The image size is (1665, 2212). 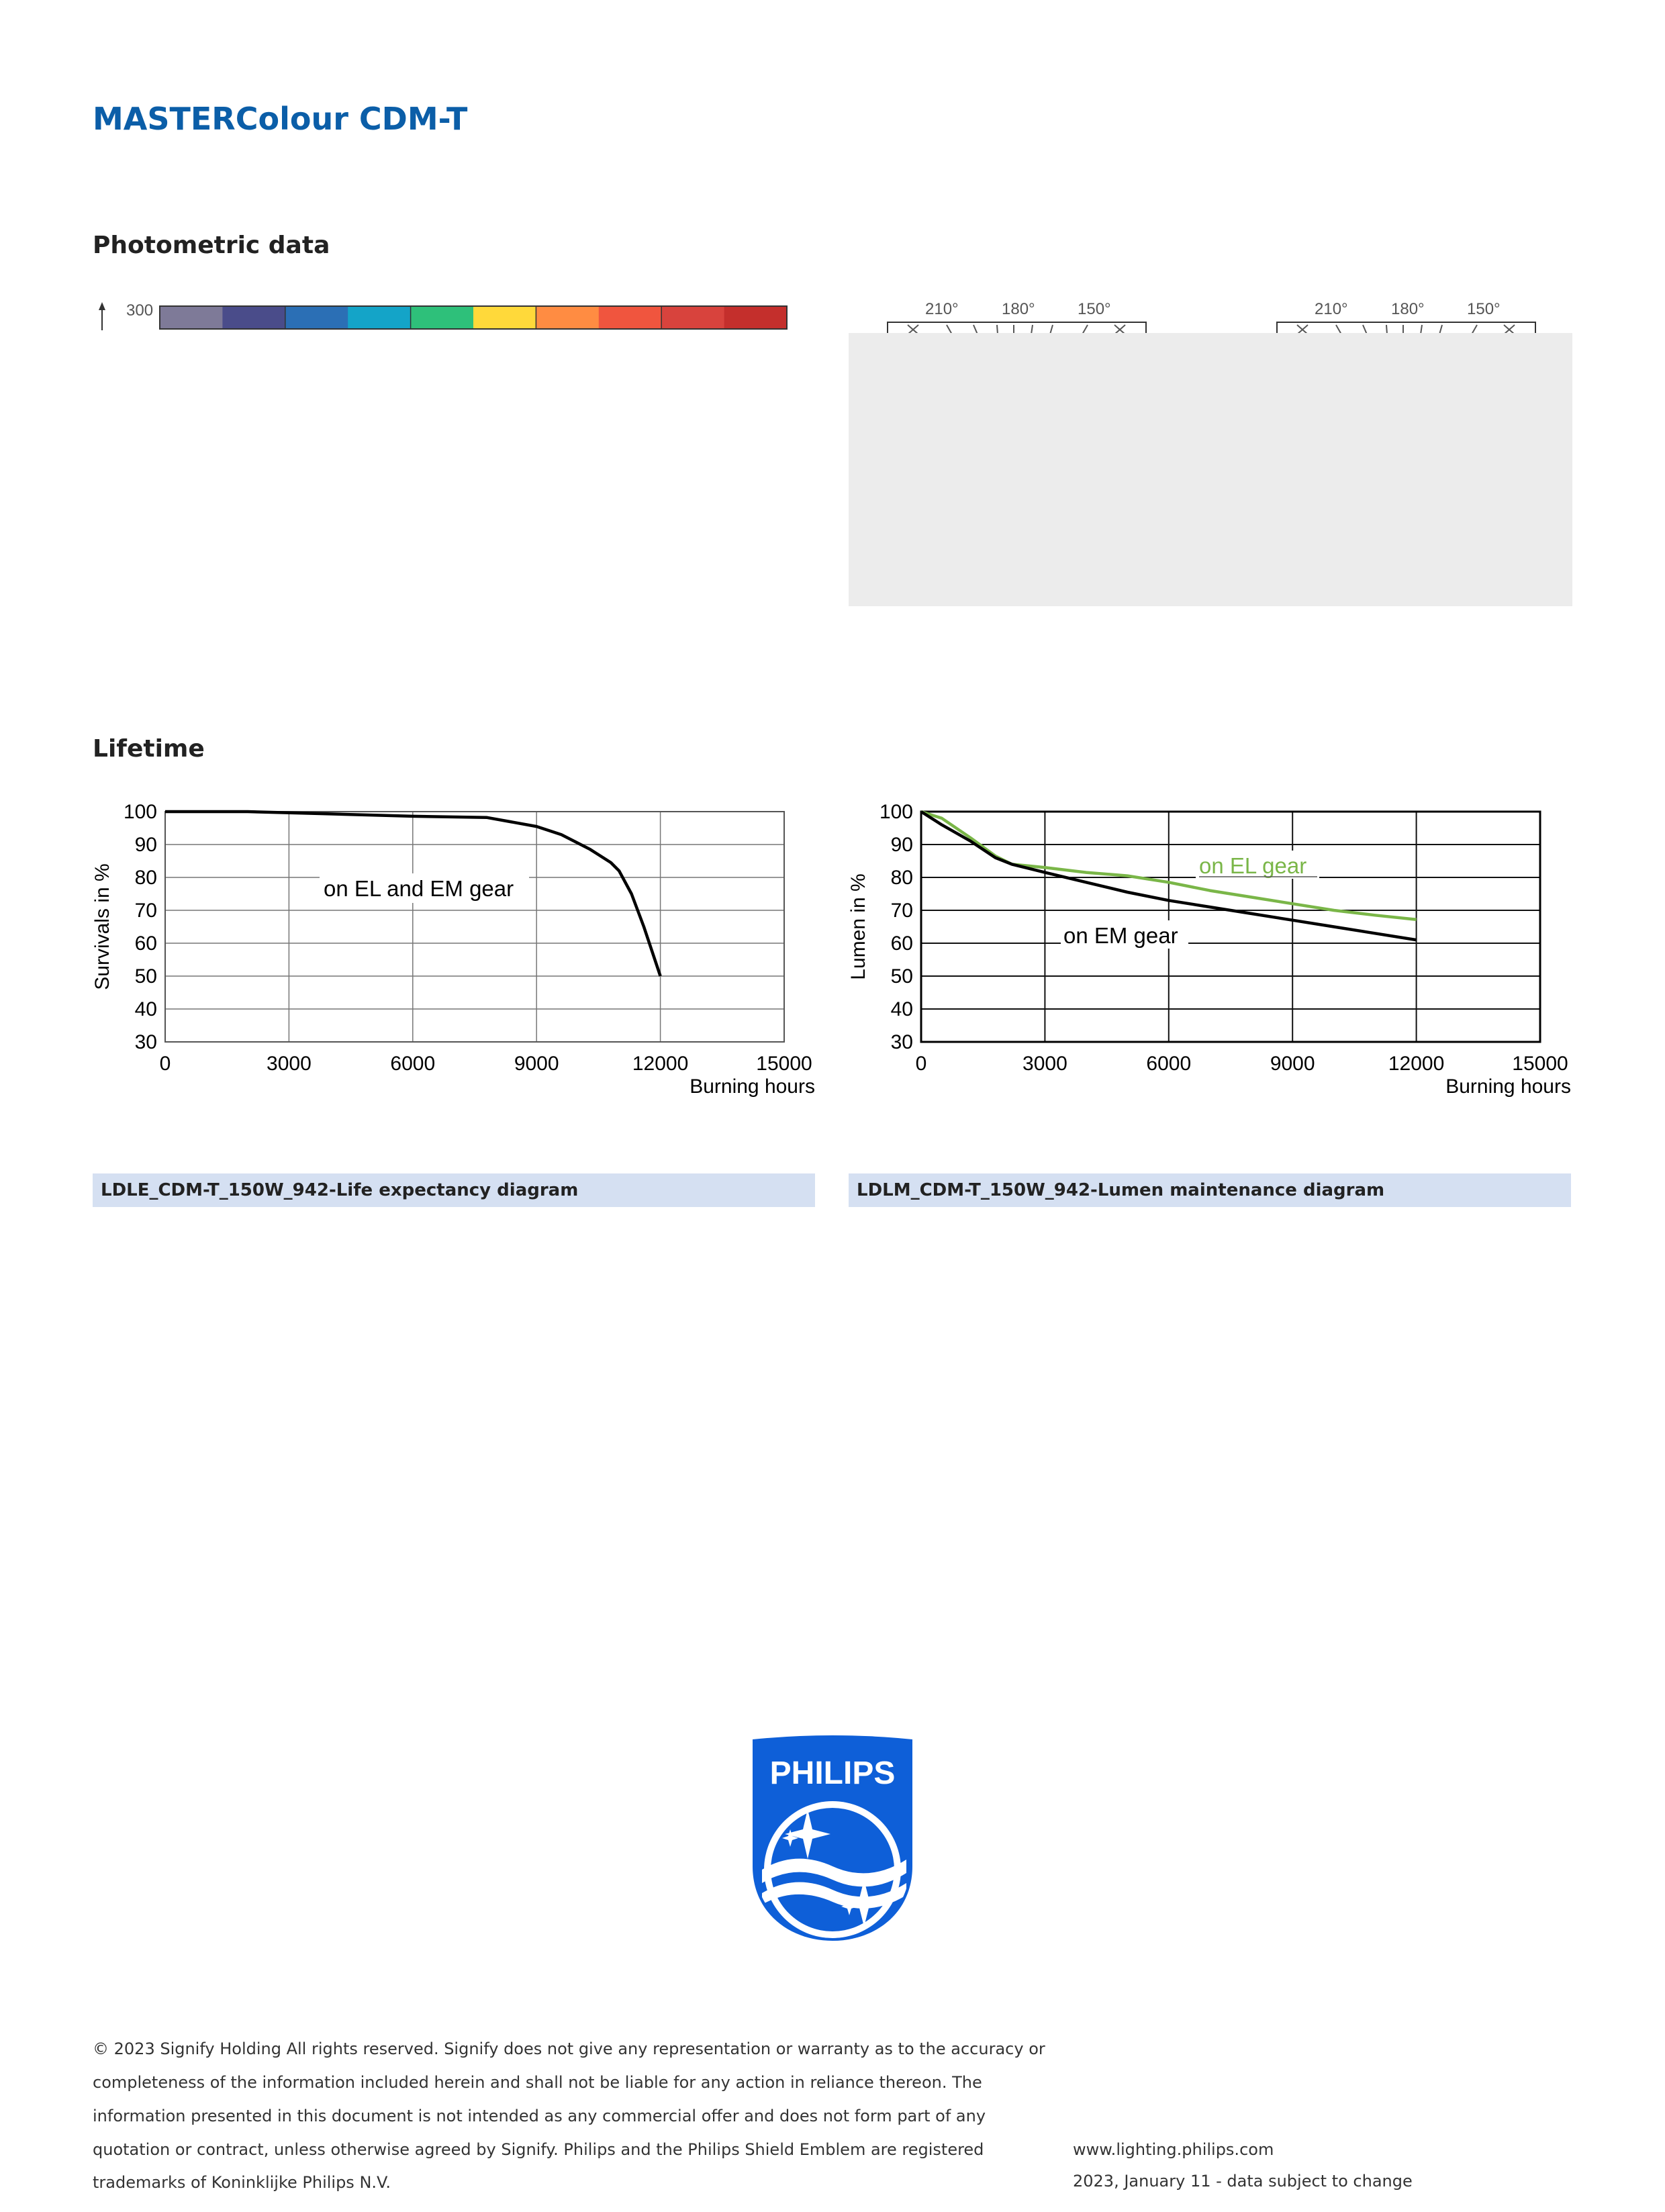 What do you see at coordinates (211, 245) in the screenshot?
I see `photometric-section-title: Photometric data` at bounding box center [211, 245].